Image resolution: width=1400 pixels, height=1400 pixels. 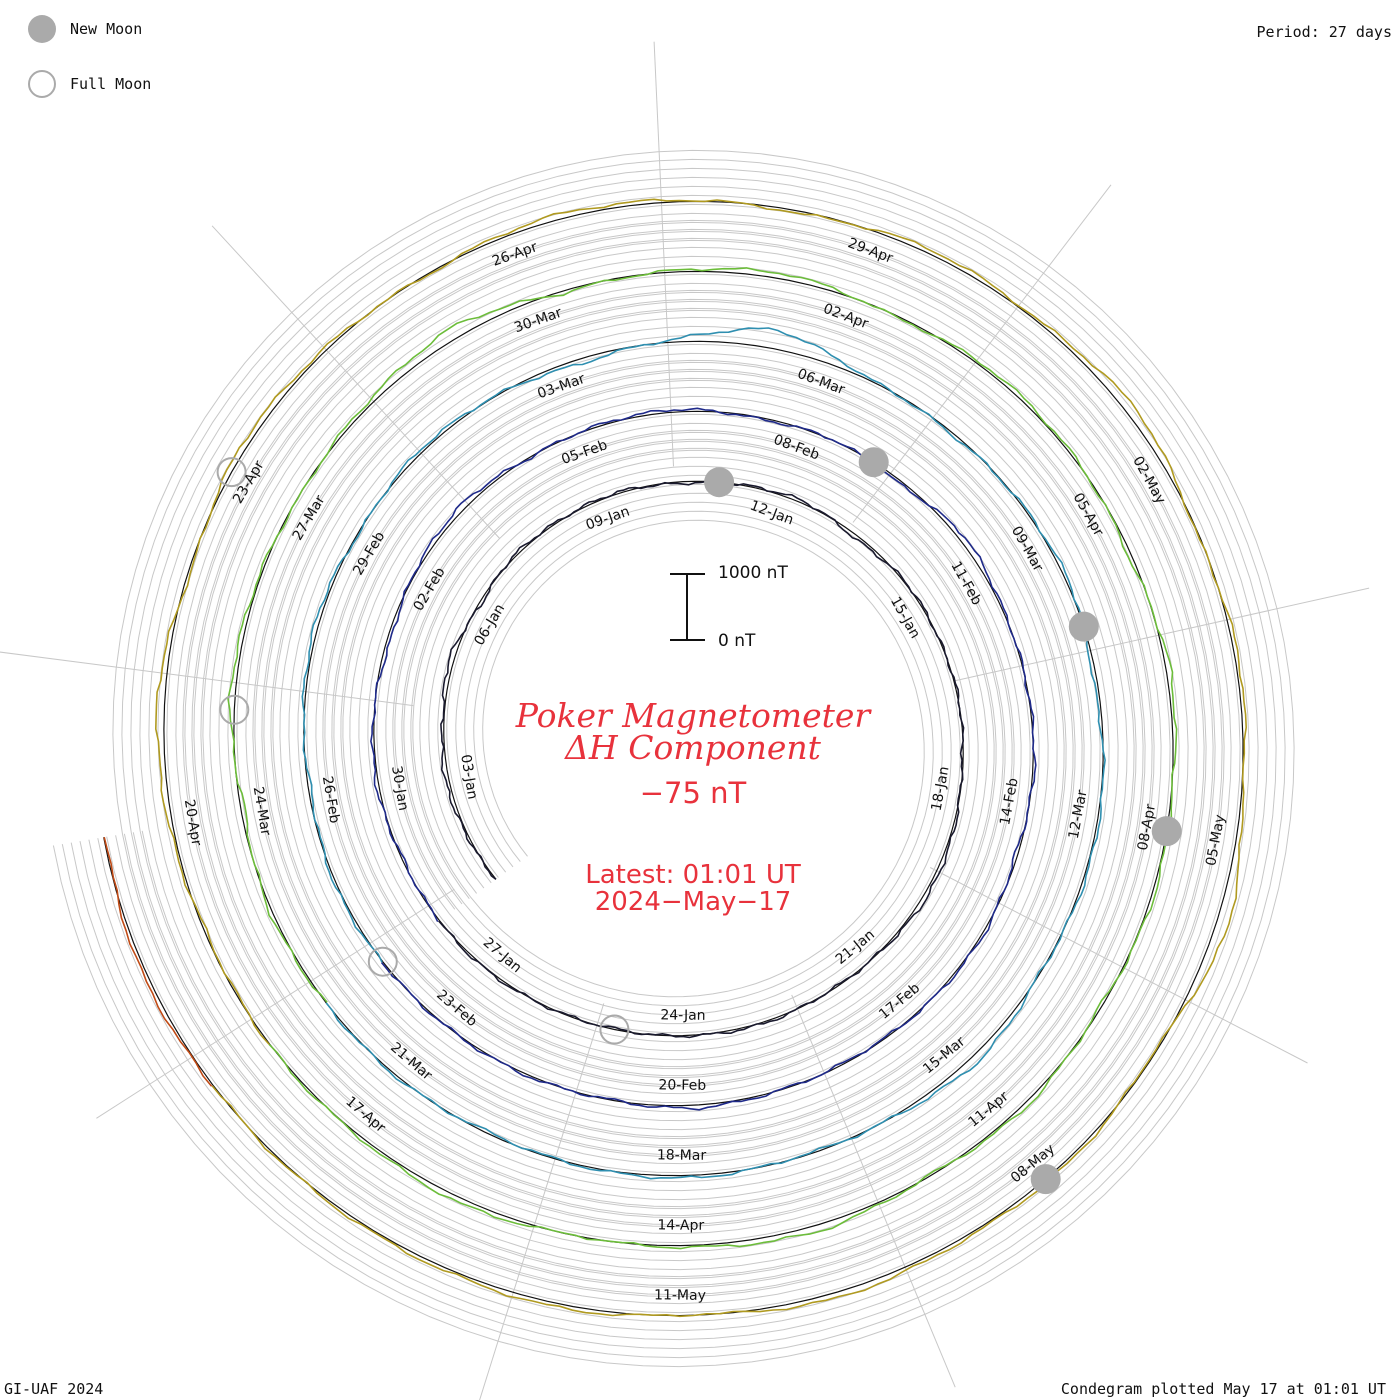 What do you see at coordinates (331, 800) in the screenshot?
I see `date-label: 26-Feb` at bounding box center [331, 800].